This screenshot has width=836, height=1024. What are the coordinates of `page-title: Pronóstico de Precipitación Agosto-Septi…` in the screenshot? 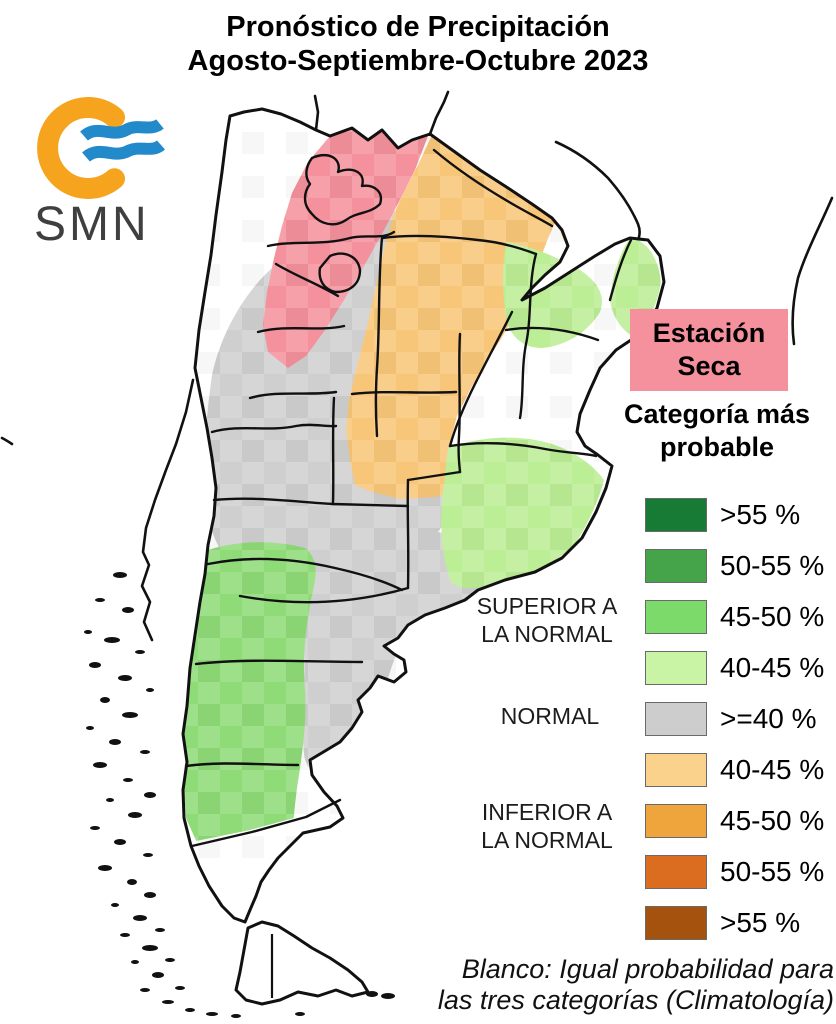 It's located at (418, 44).